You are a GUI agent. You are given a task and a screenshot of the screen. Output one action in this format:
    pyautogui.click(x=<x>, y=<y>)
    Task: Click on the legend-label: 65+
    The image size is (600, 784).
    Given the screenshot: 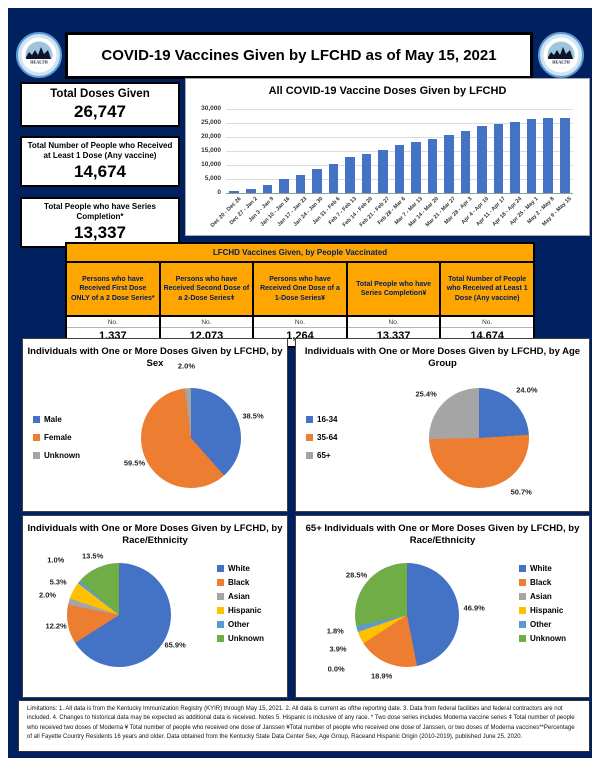 What is the action you would take?
    pyautogui.click(x=324, y=456)
    